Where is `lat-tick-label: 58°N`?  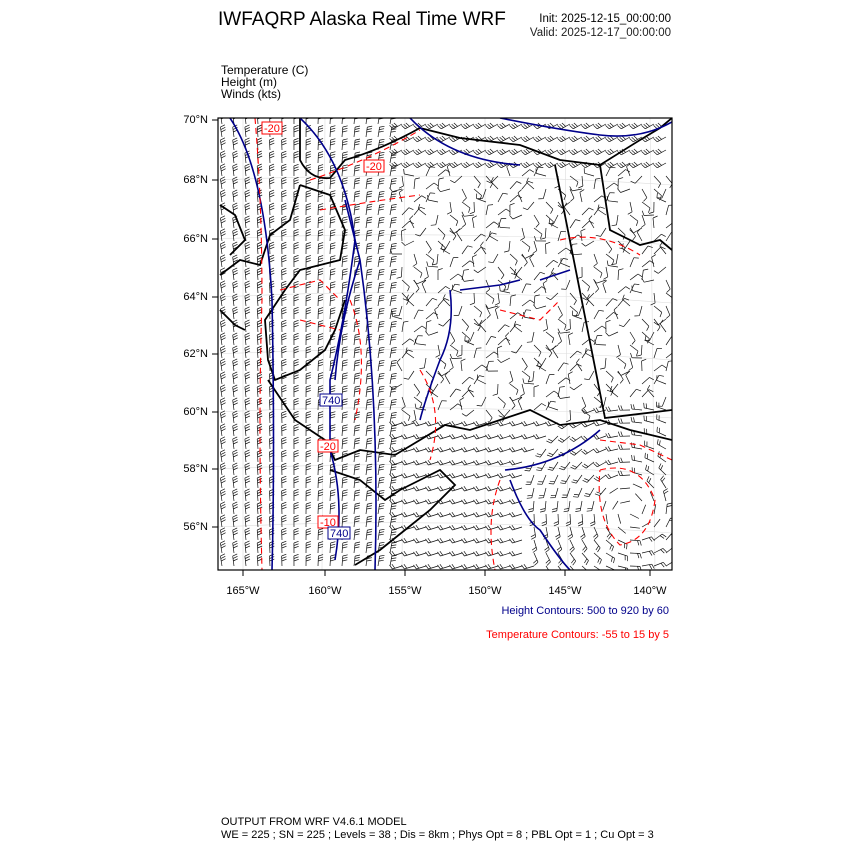
lat-tick-label: 58°N is located at coordinates (195, 469).